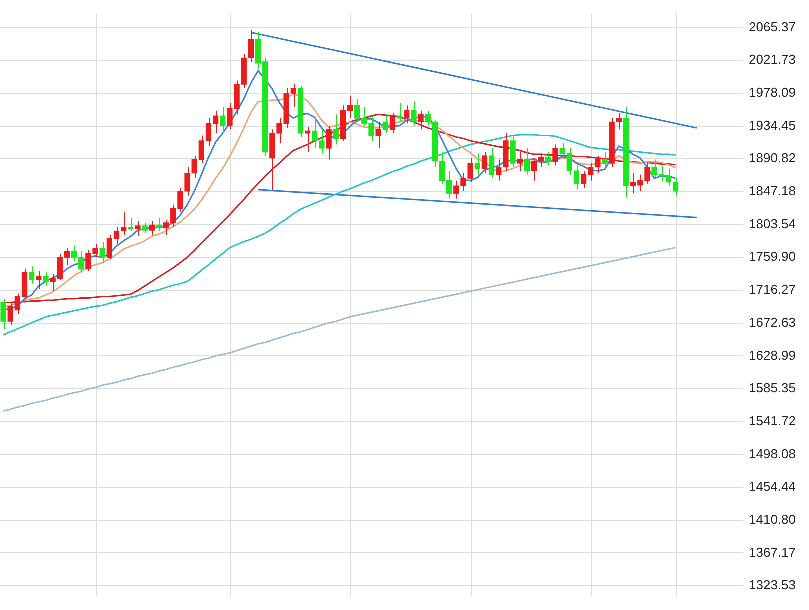  Describe the element at coordinates (772, 519) in the screenshot. I see `y-tick-label: 1410.80` at that location.